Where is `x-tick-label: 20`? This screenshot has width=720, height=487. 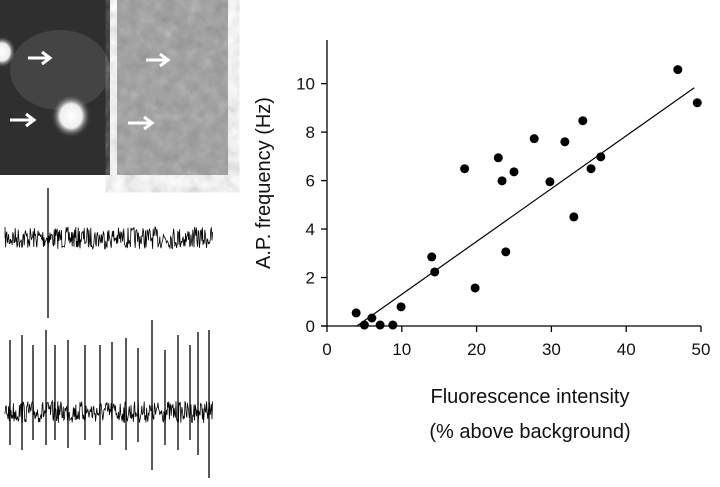
x-tick-label: 20 is located at coordinates (476, 349).